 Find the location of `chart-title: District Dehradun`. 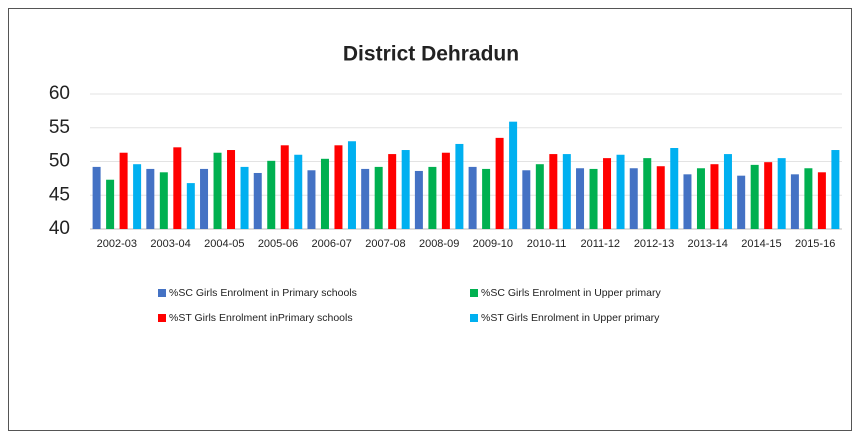

chart-title: District Dehradun is located at coordinates (431, 54).